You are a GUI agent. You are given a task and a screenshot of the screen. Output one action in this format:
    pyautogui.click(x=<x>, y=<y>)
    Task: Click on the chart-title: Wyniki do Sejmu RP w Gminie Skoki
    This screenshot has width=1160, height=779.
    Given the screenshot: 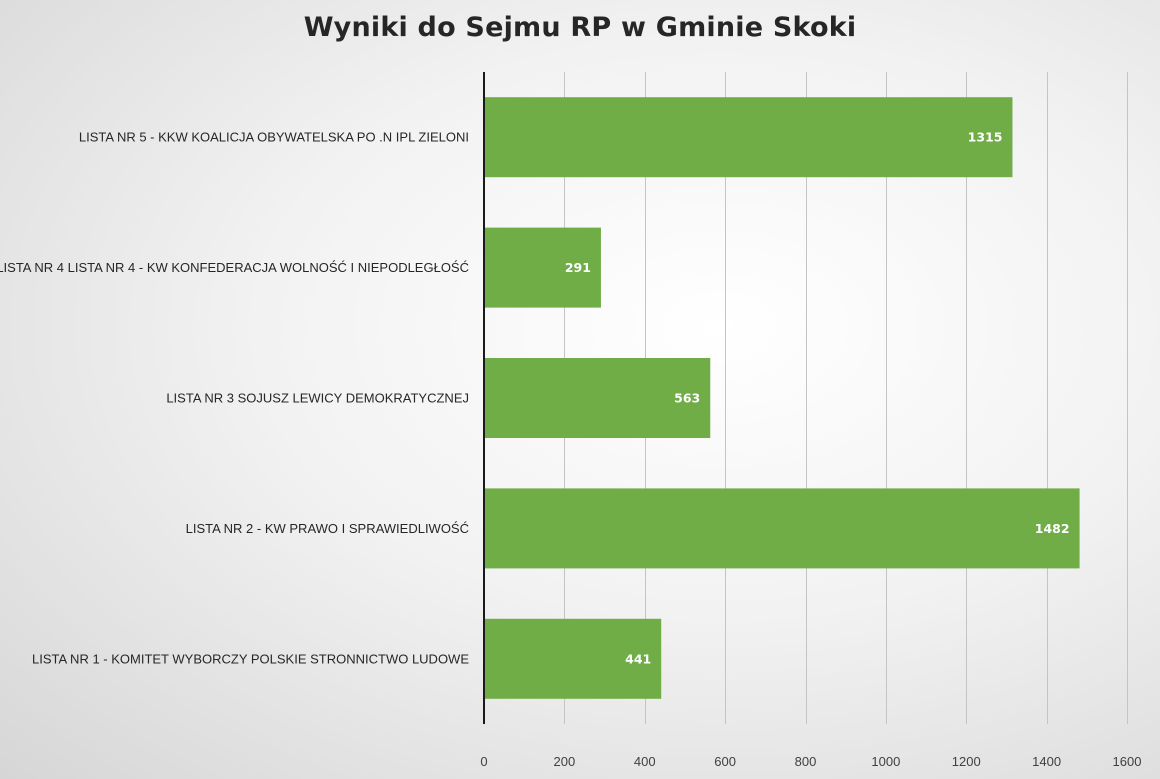 What is the action you would take?
    pyautogui.click(x=580, y=27)
    